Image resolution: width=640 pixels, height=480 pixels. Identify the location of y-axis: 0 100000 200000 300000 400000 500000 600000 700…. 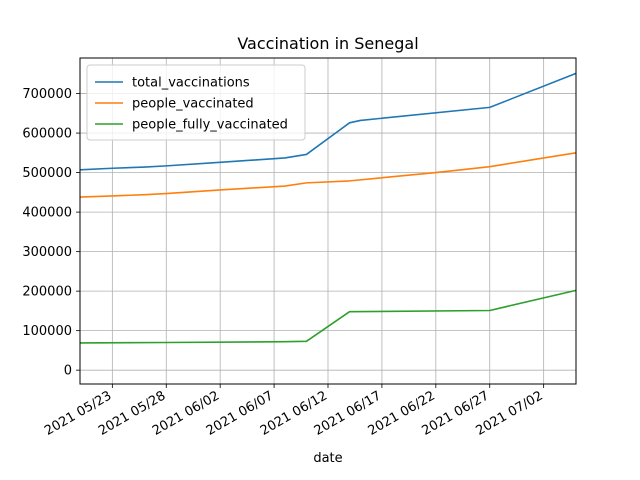
(51, 233).